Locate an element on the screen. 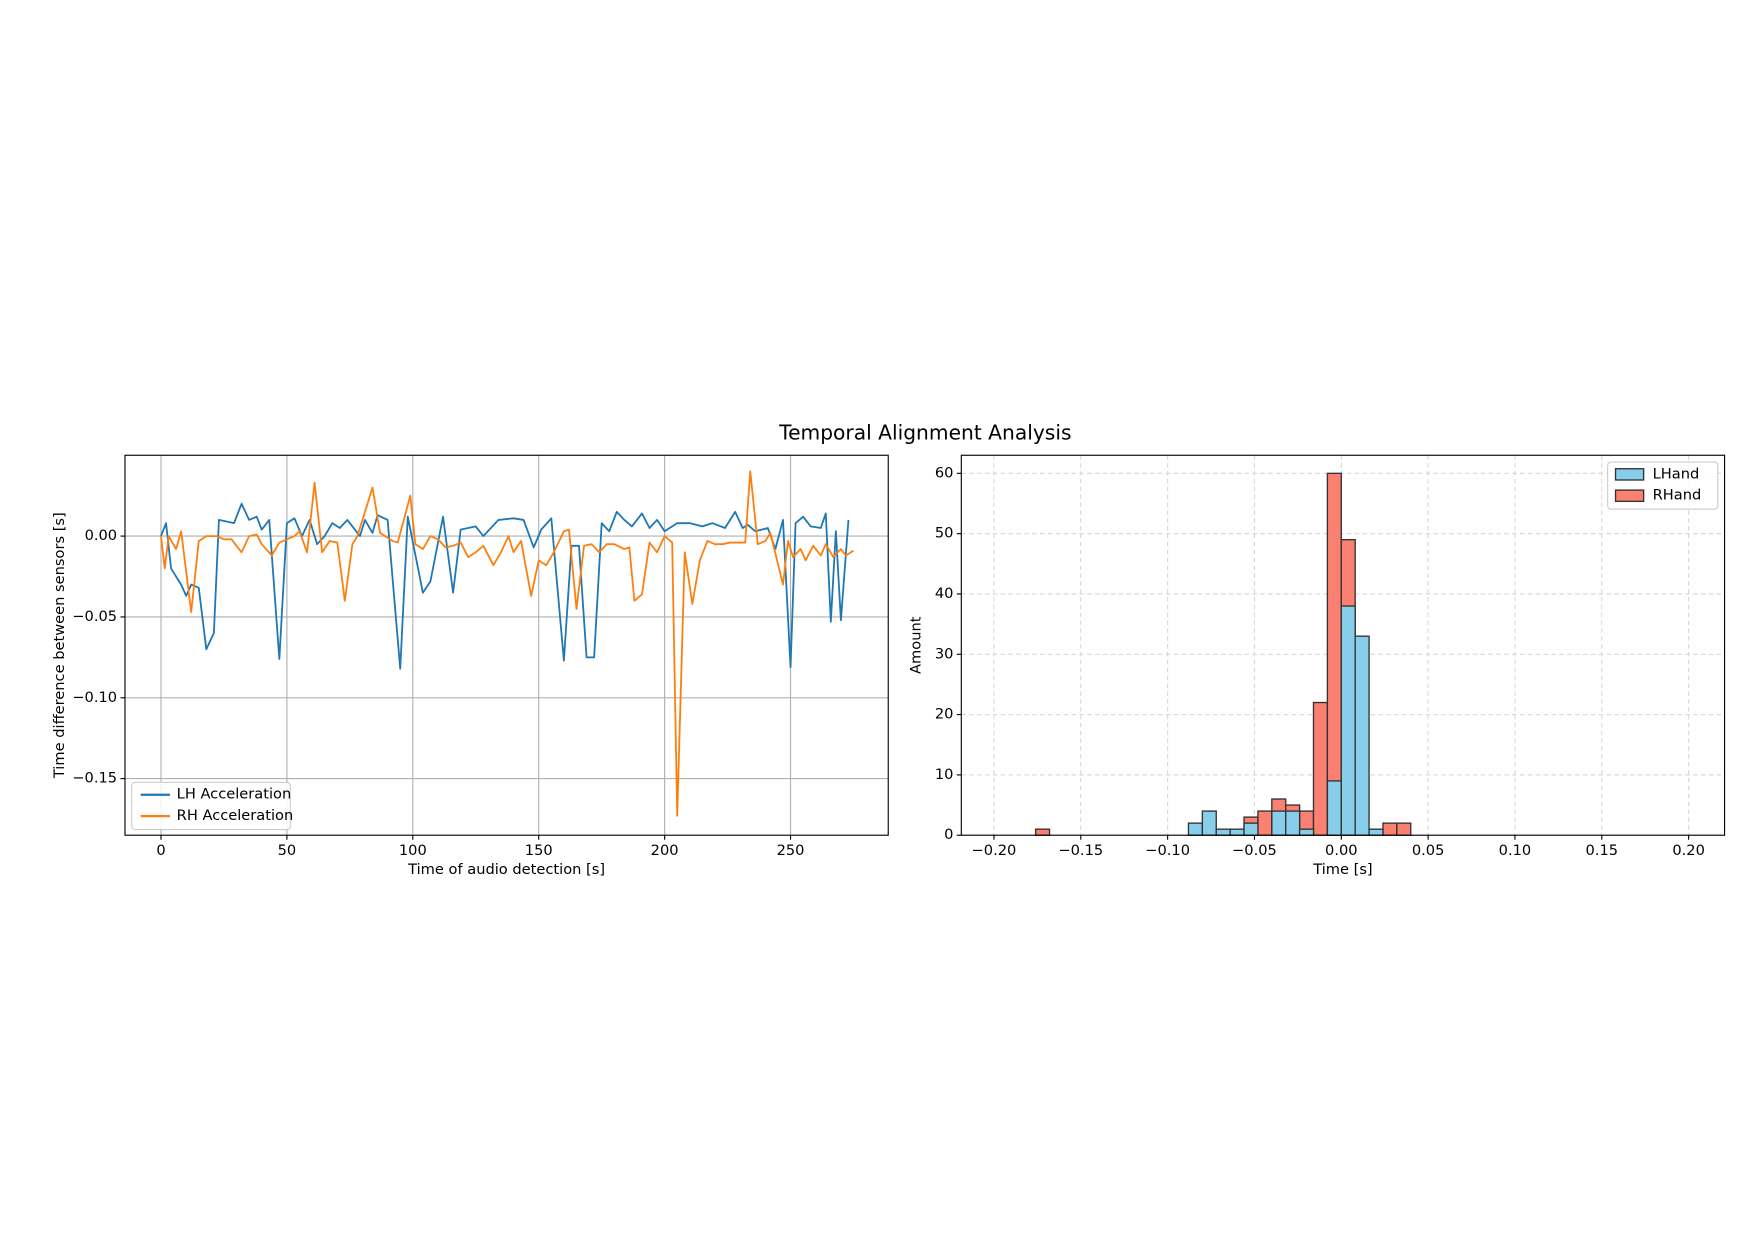 The height and width of the screenshot is (1241, 1754). y-tick-label: −0.15 is located at coordinates (94, 778).